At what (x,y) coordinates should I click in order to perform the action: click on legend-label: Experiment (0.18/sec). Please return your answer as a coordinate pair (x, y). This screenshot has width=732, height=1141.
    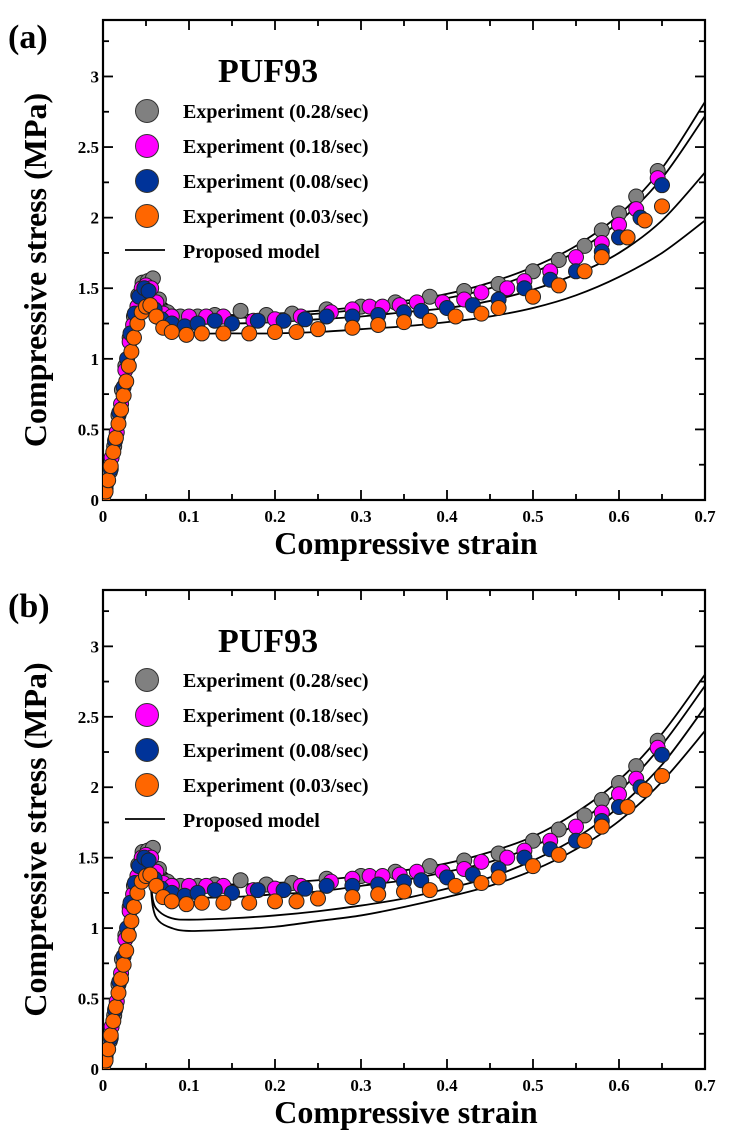
    Looking at the image, I should click on (276, 716).